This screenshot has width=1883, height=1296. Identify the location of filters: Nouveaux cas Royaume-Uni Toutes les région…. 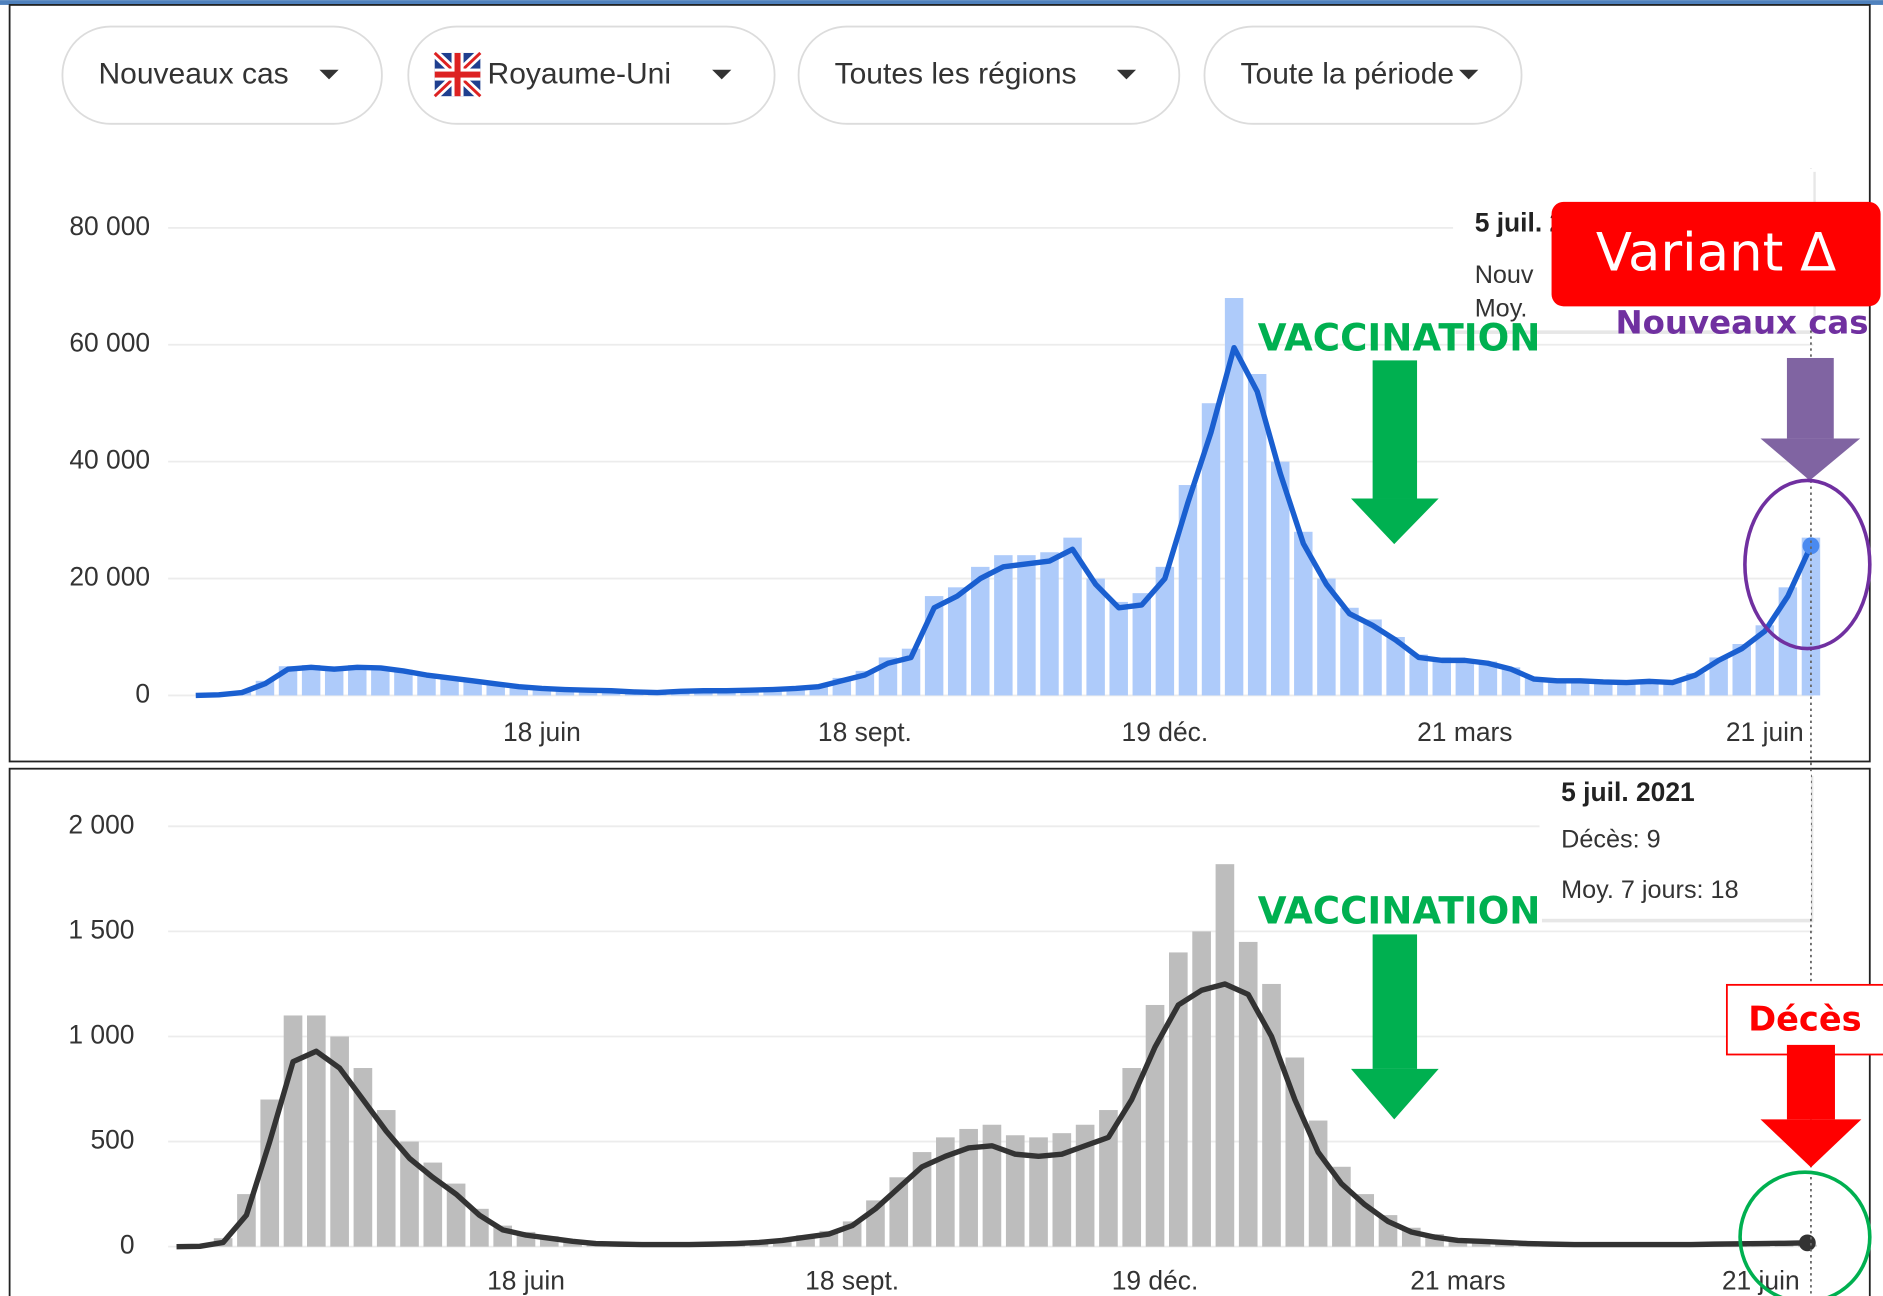
(792, 75).